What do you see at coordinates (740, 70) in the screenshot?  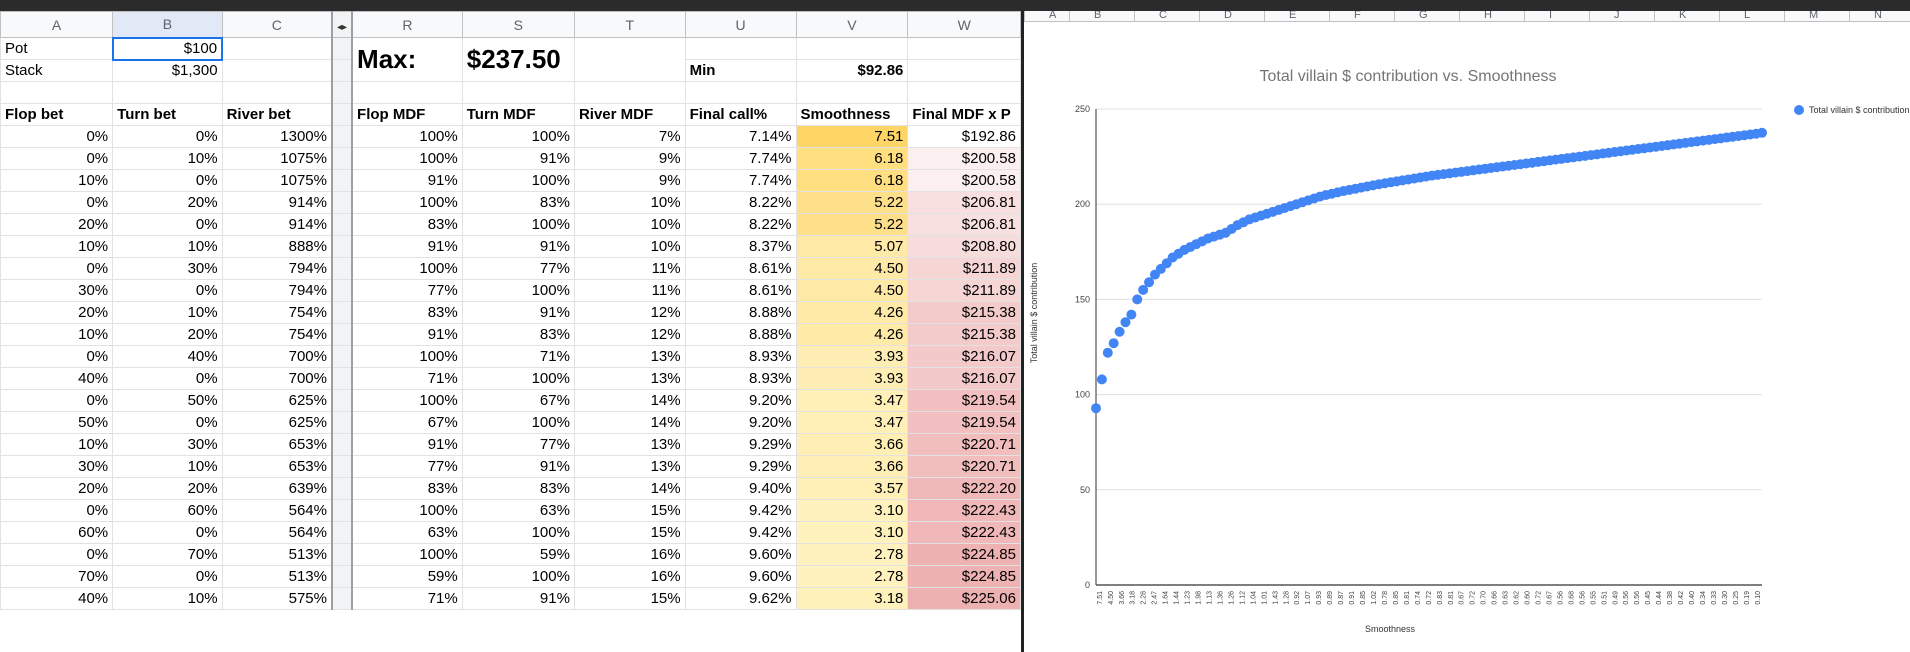 I see `min-label: Min` at bounding box center [740, 70].